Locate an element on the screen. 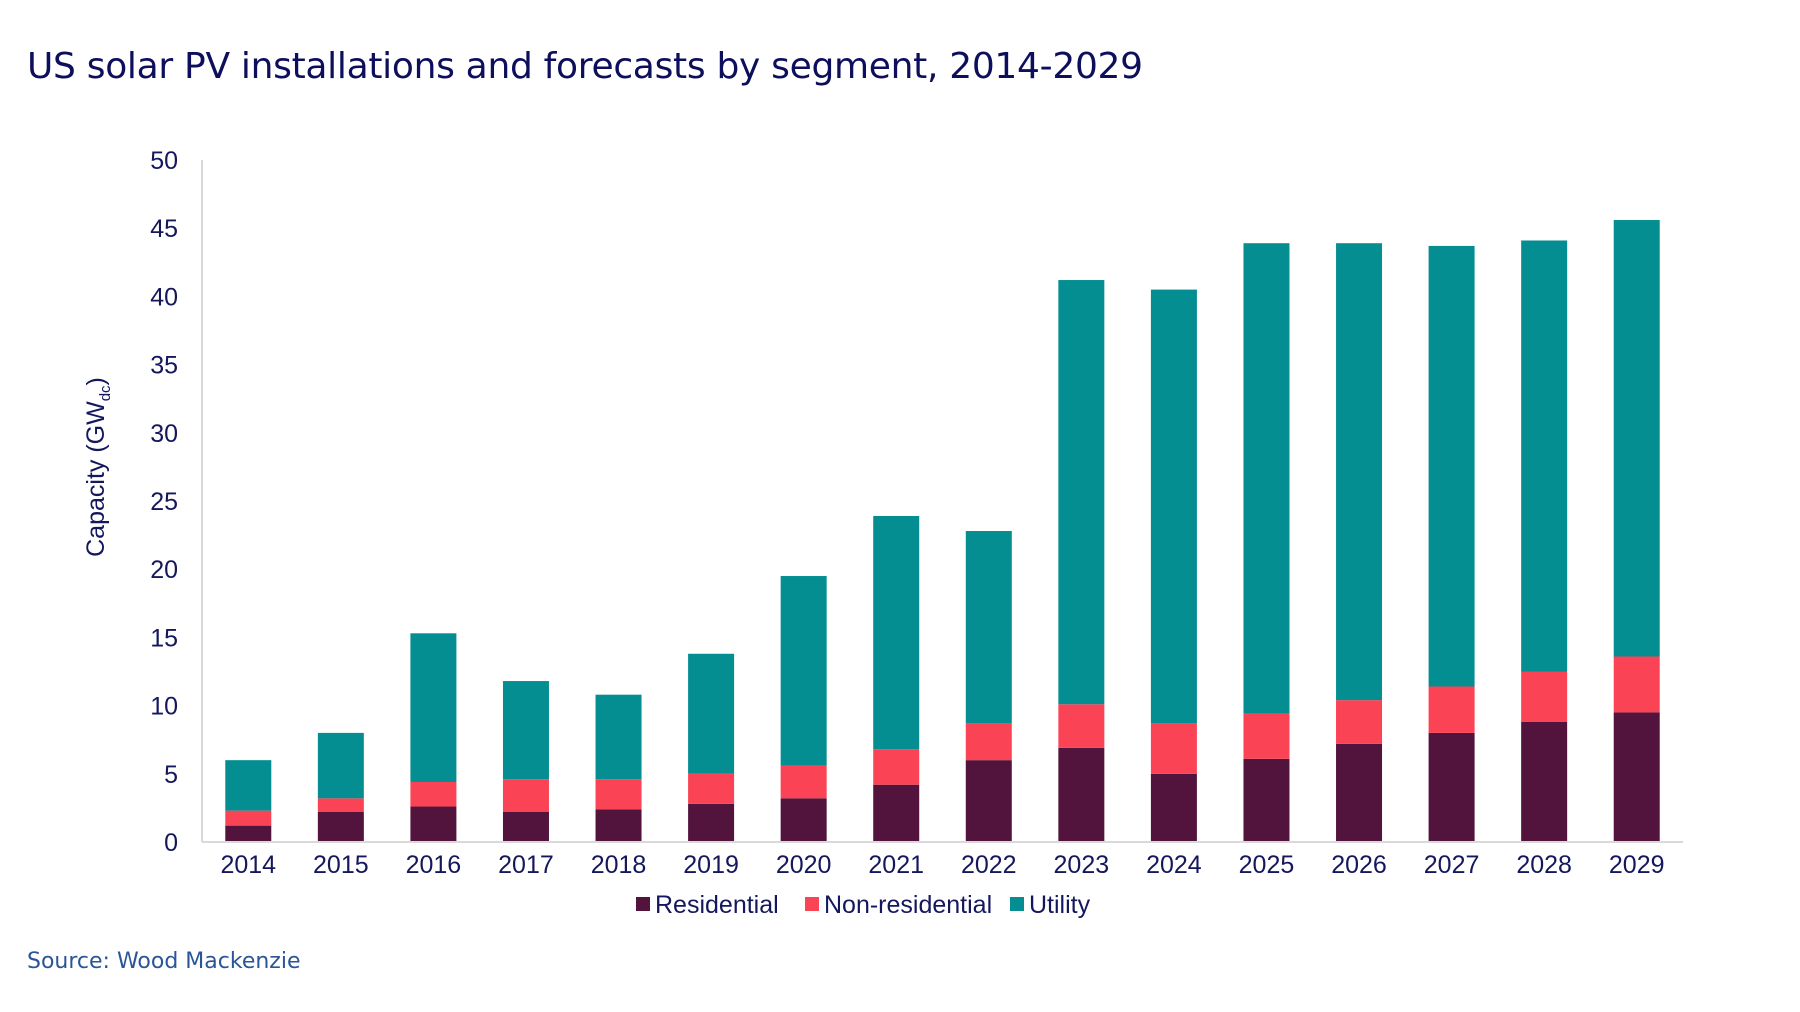 The image size is (1800, 1012). bar-segment-residential-2027 is located at coordinates (1451, 787).